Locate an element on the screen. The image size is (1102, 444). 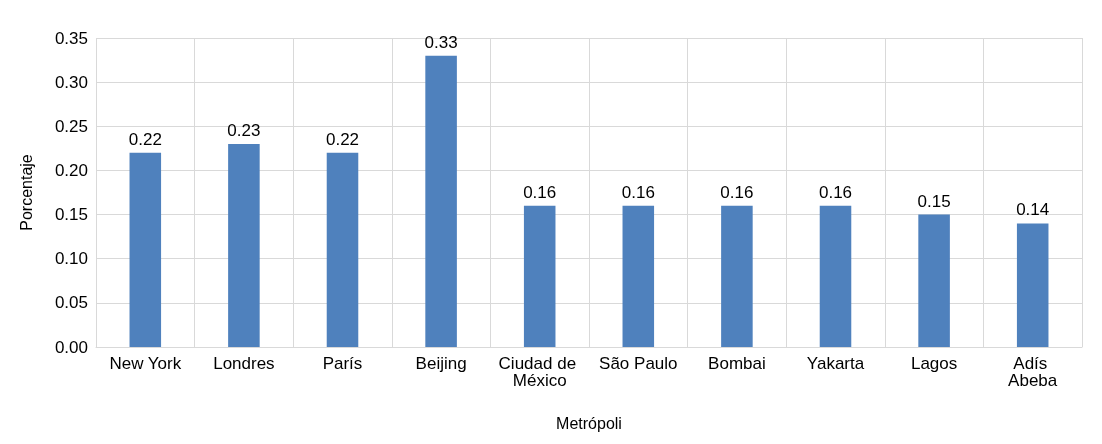
y-tick-label: 0.20 is located at coordinates (71, 170).